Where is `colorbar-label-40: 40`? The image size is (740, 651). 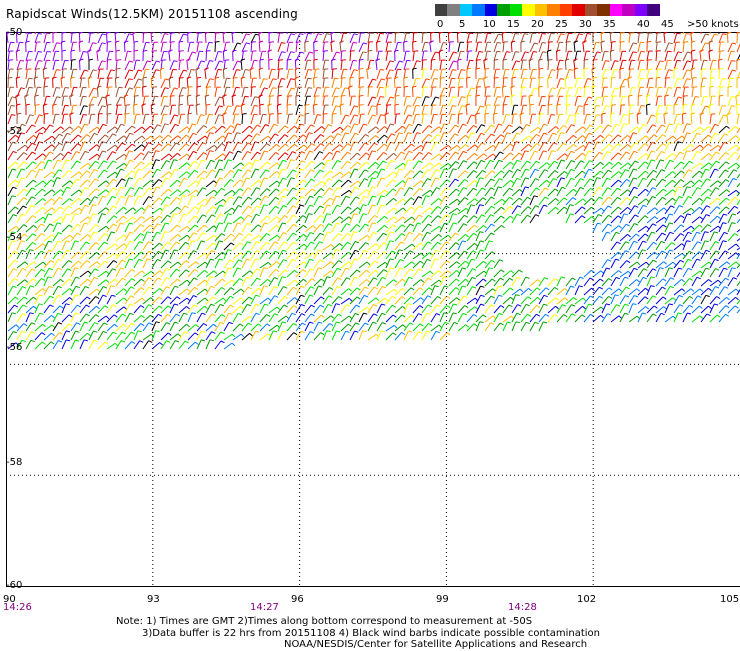
colorbar-label-40: 40 is located at coordinates (643, 24).